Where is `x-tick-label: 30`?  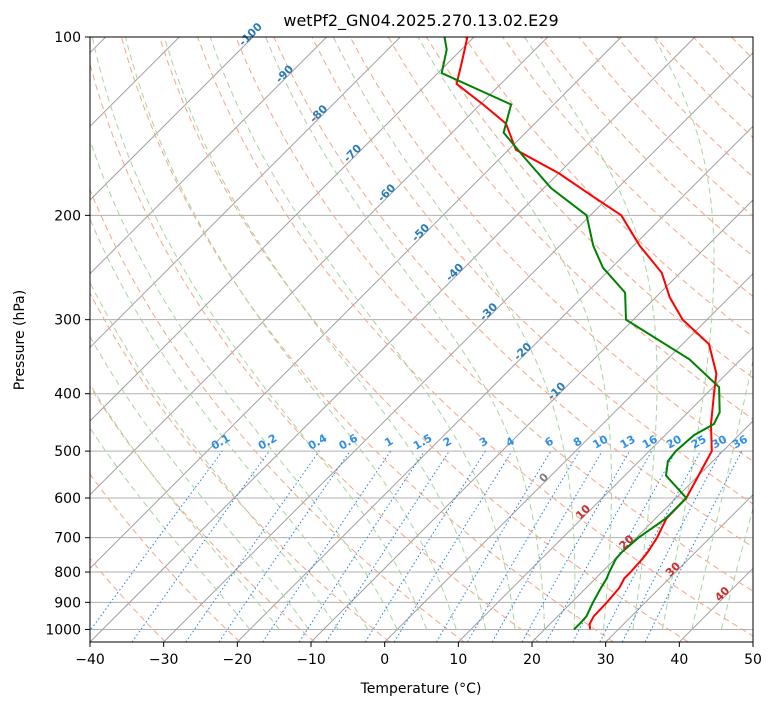 x-tick-label: 30 is located at coordinates (606, 660).